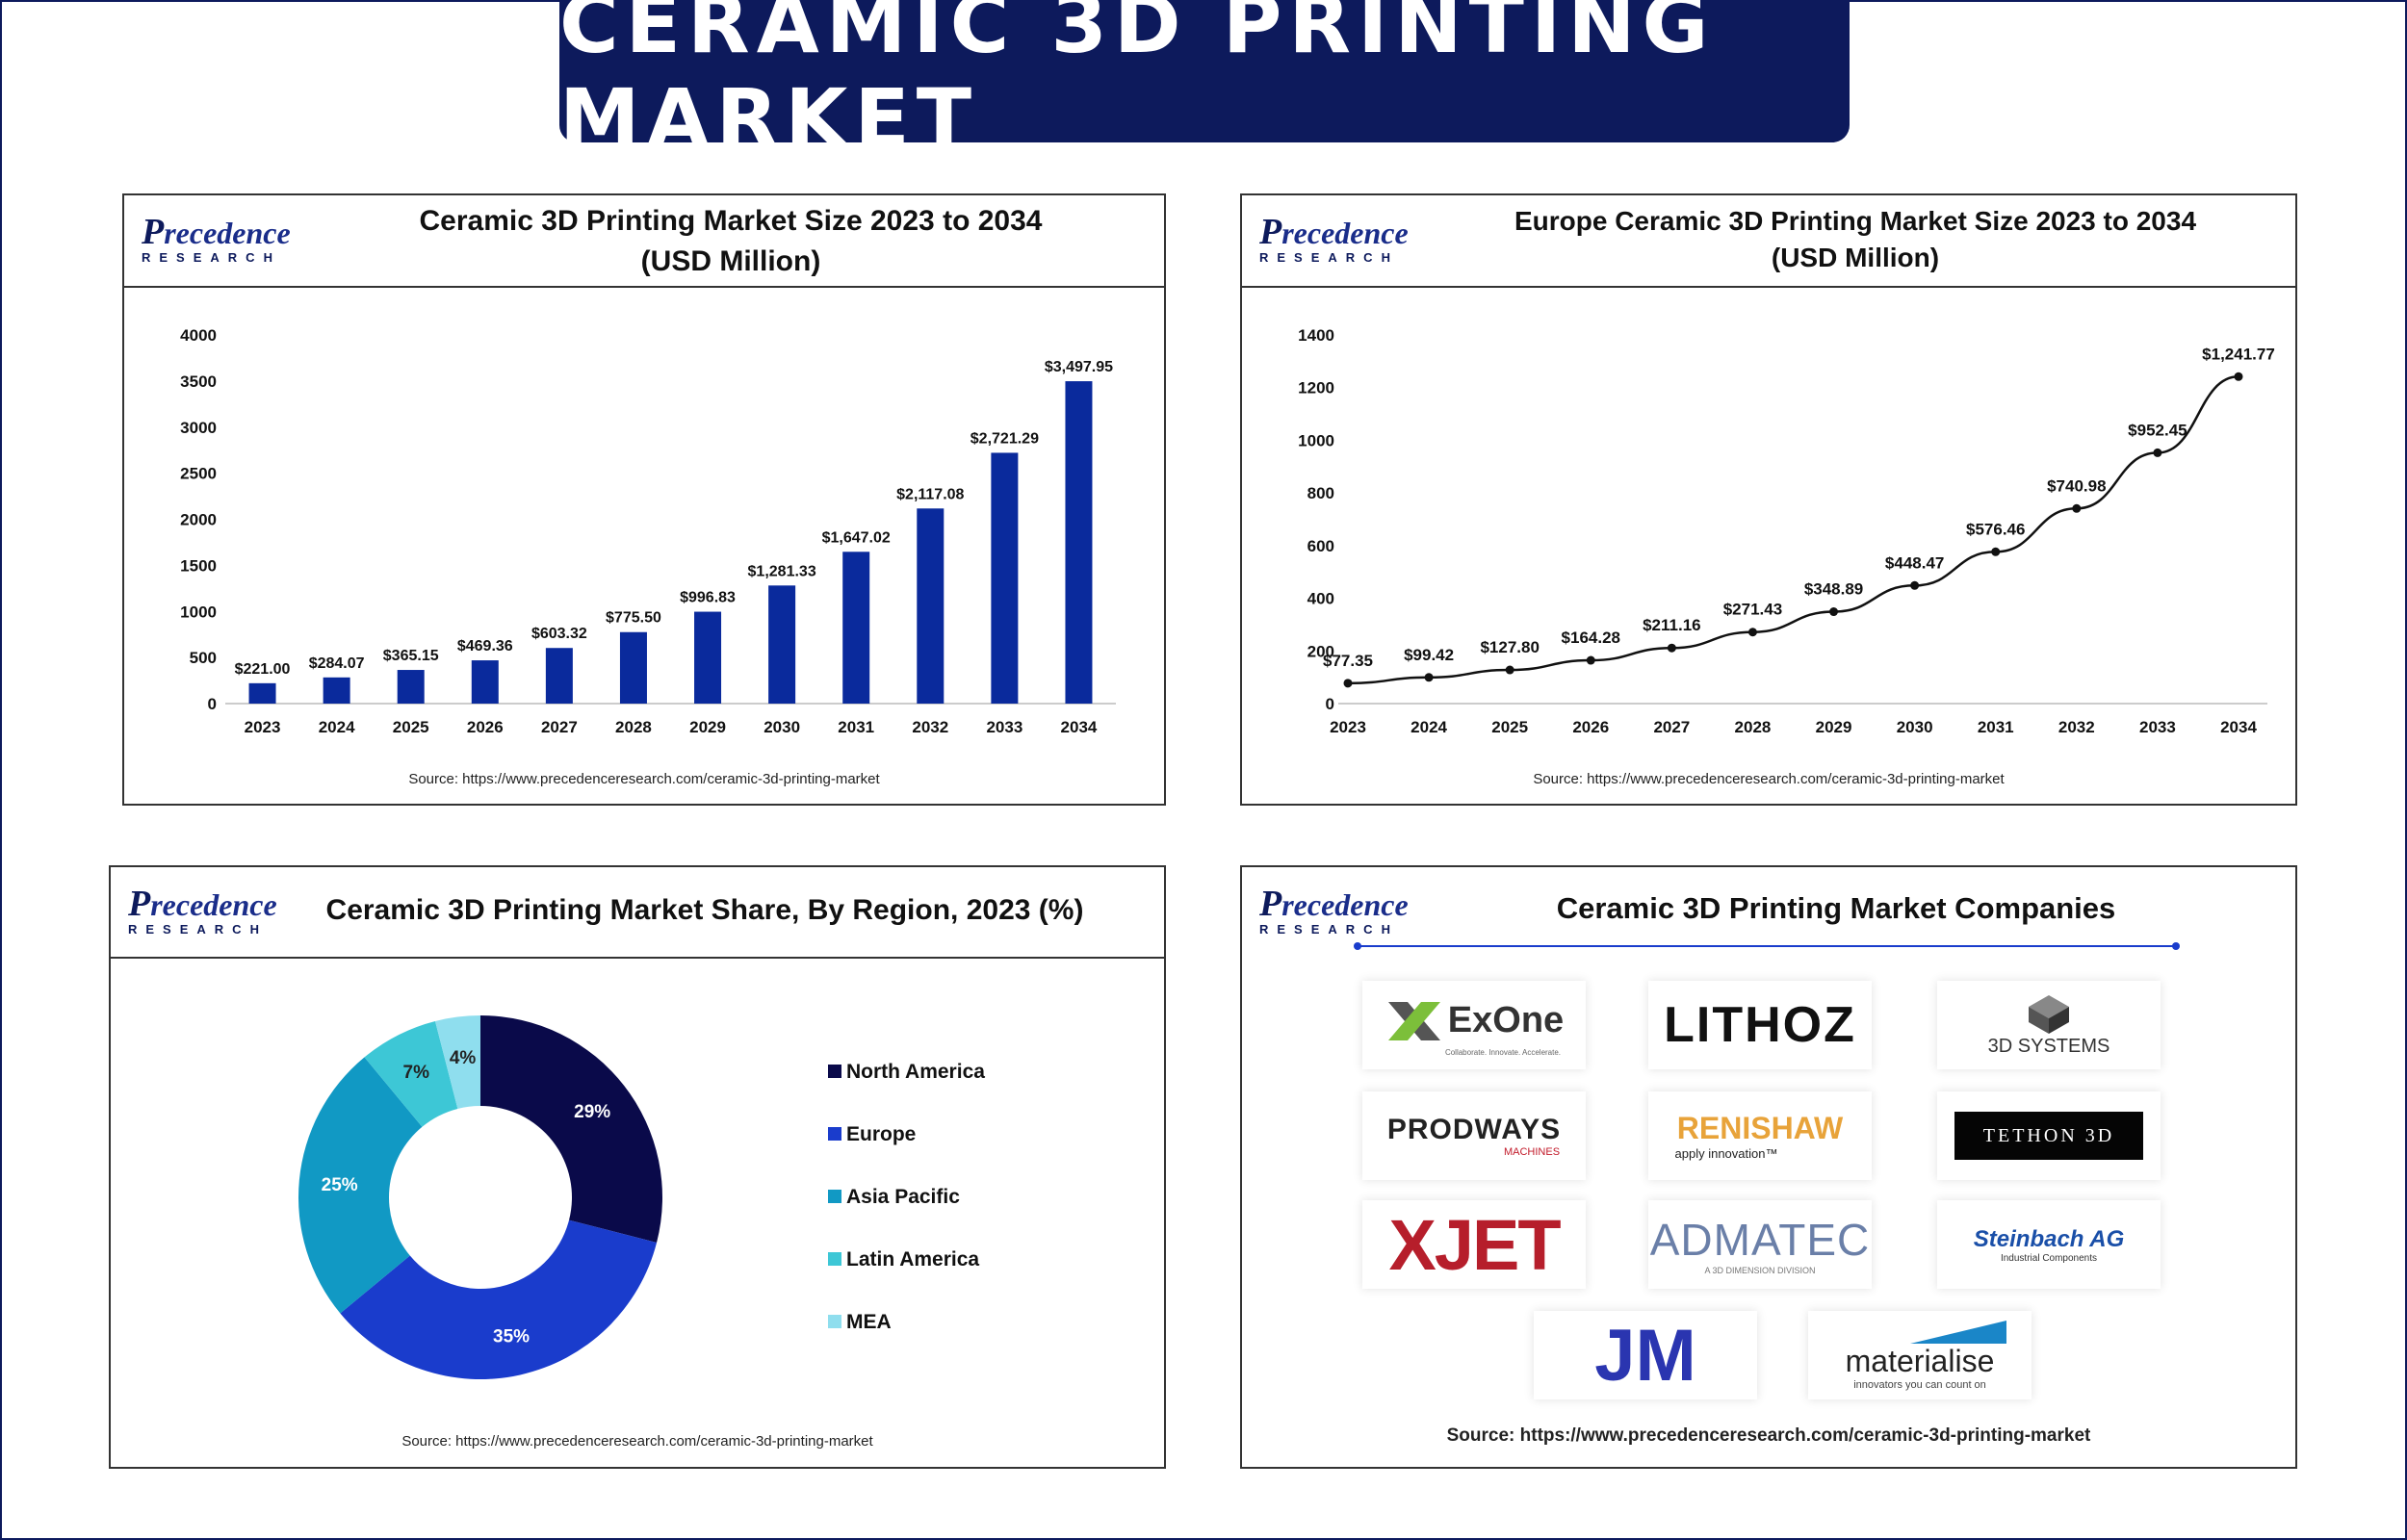 The height and width of the screenshot is (1540, 2407). Describe the element at coordinates (1413, 1020) in the screenshot. I see `exone-x-icon` at that location.